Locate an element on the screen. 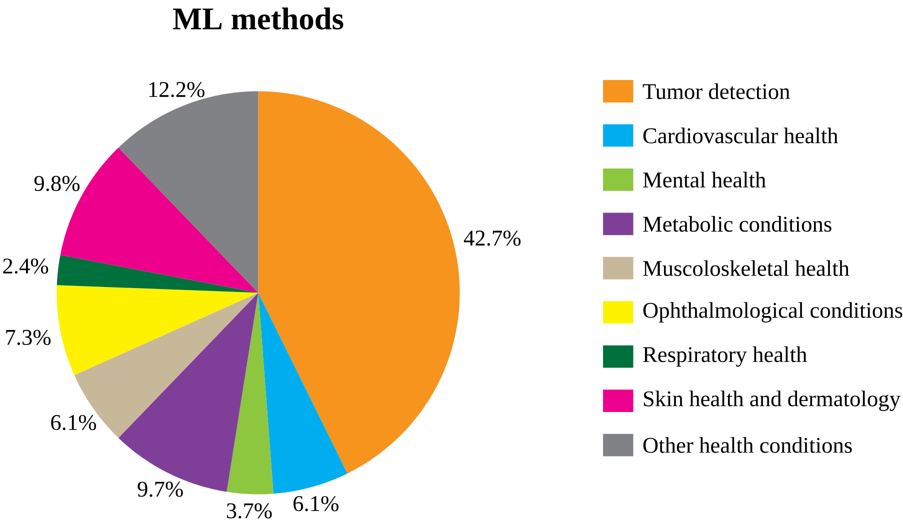 Image resolution: width=903 pixels, height=521 pixels. data-label: 3.7% is located at coordinates (249, 511).